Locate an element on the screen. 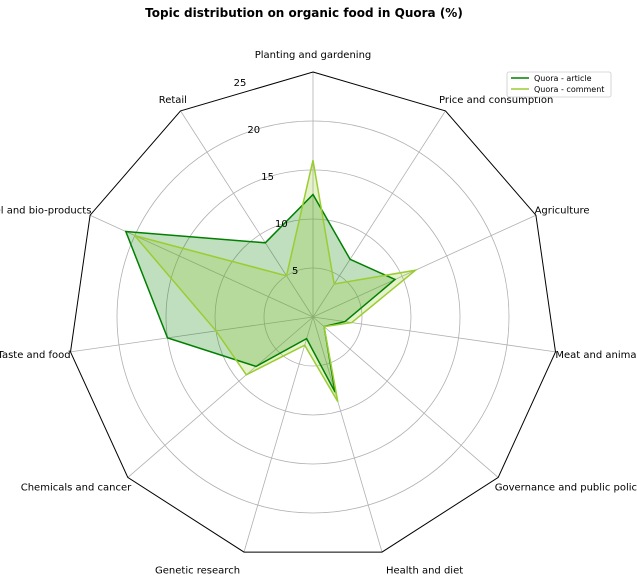  category-label: GMO label and bio-products is located at coordinates (45, 210).